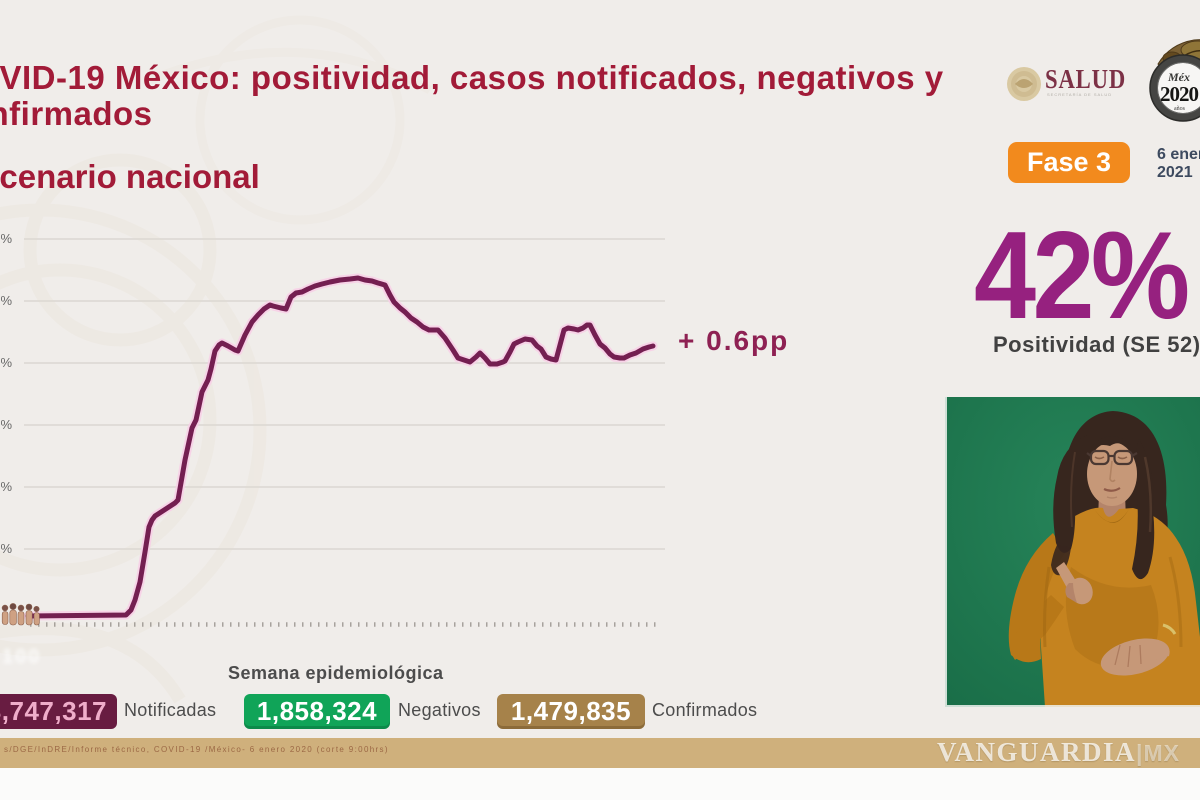 The height and width of the screenshot is (800, 1200). Describe the element at coordinates (1180, 109) in the screenshot. I see `svg-text: años` at that location.